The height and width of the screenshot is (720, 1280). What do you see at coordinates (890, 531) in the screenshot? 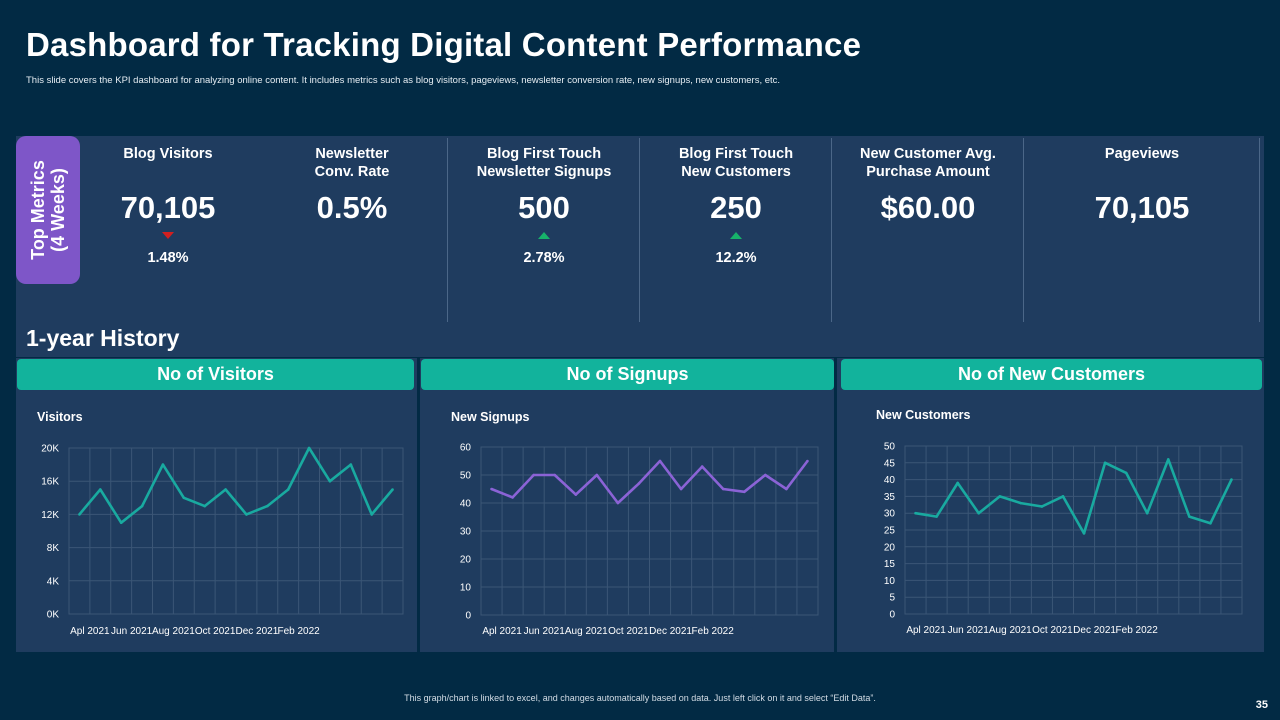
I see `y-tick-label: 25` at bounding box center [890, 531].